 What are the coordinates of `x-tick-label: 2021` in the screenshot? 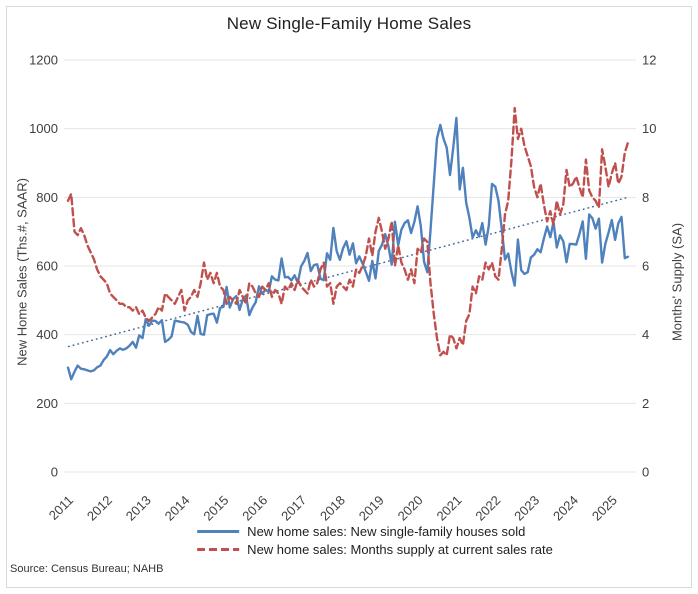 It's located at (449, 508).